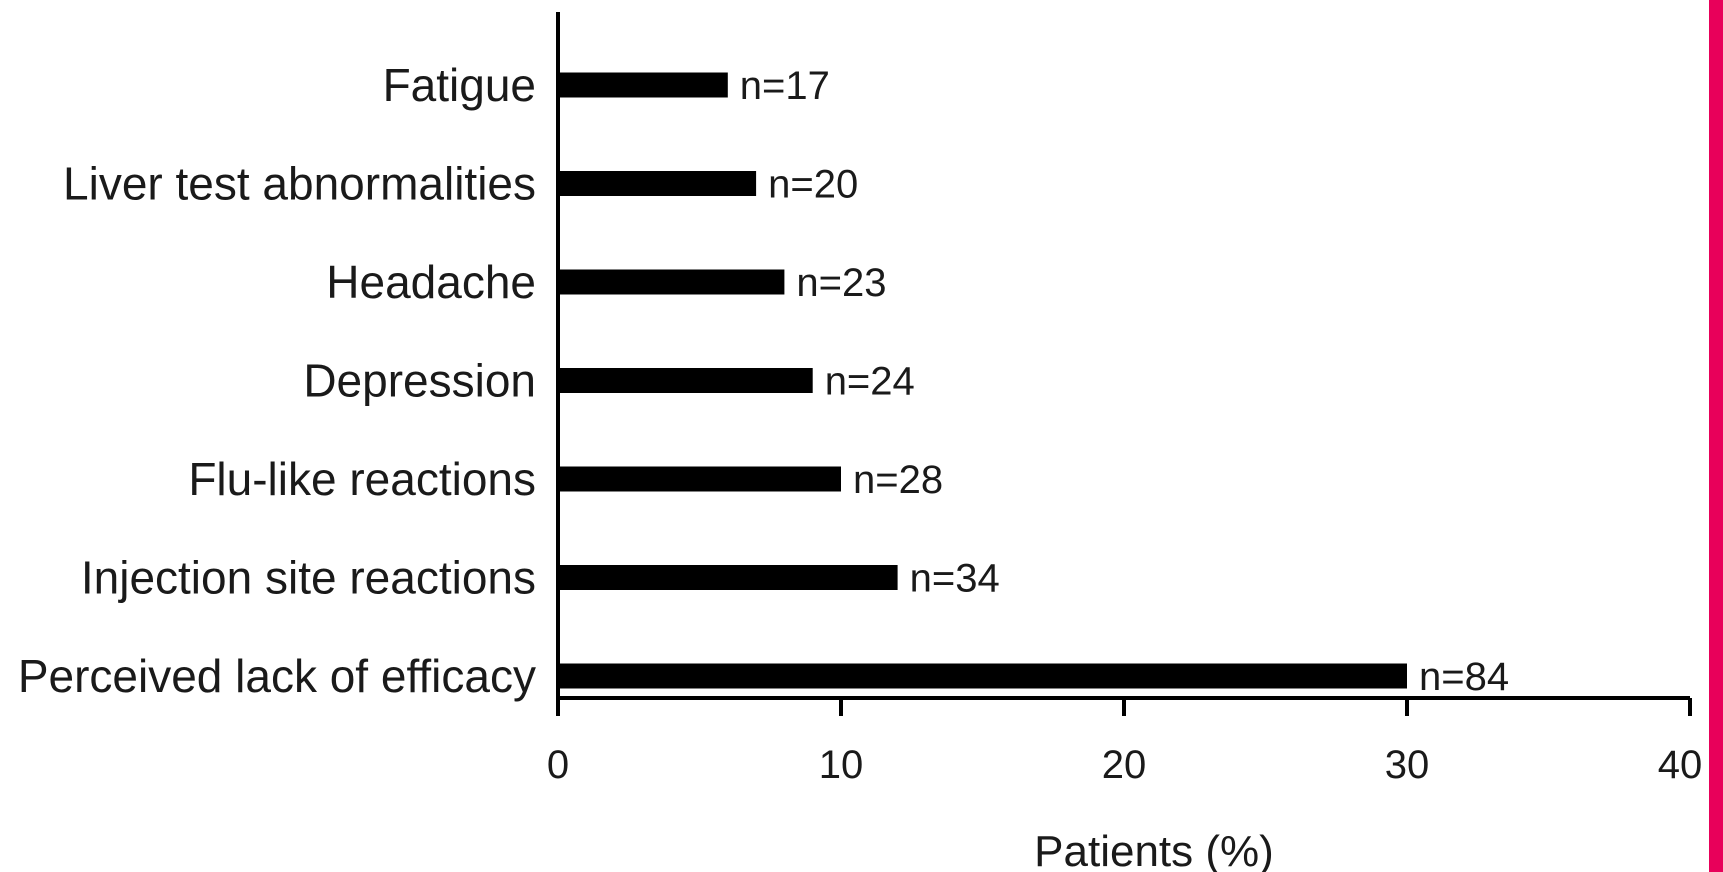 The image size is (1723, 872). I want to click on category-label: Fatigue, so click(459, 85).